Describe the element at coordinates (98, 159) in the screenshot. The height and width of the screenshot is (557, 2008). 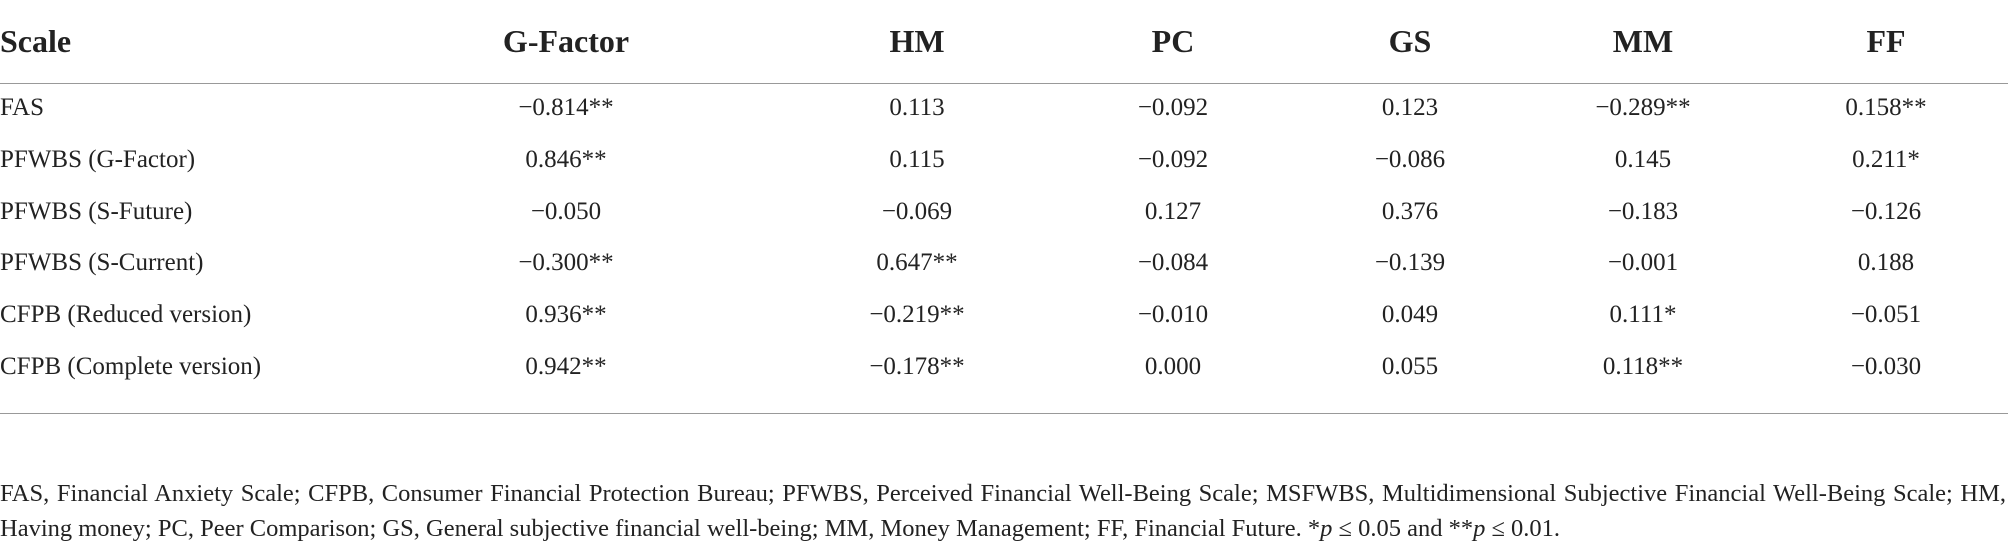
I see `row-label: PFWBS (G-Factor)` at that location.